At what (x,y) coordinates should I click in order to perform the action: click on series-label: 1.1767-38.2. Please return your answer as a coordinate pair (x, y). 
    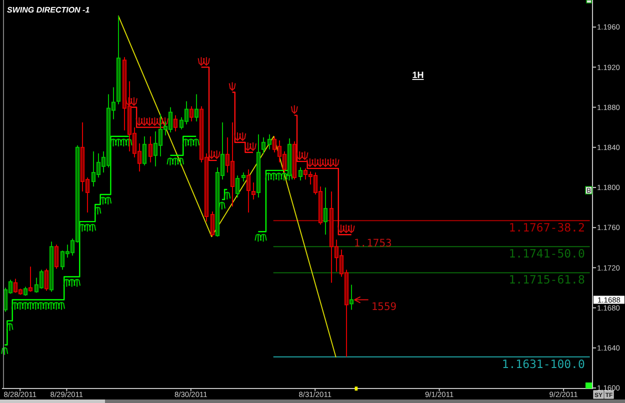
    Looking at the image, I should click on (546, 227).